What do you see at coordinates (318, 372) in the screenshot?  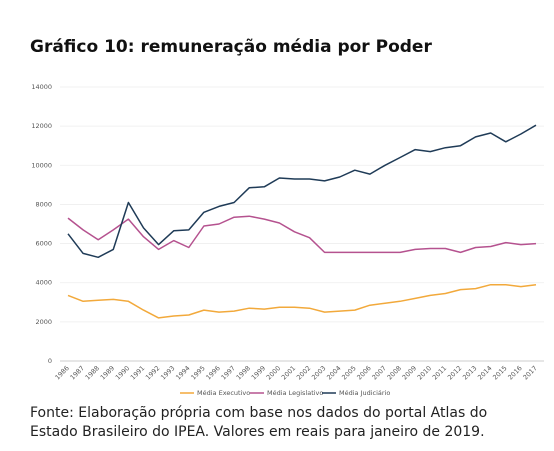 I see `x-tick-label: 2003` at bounding box center [318, 372].